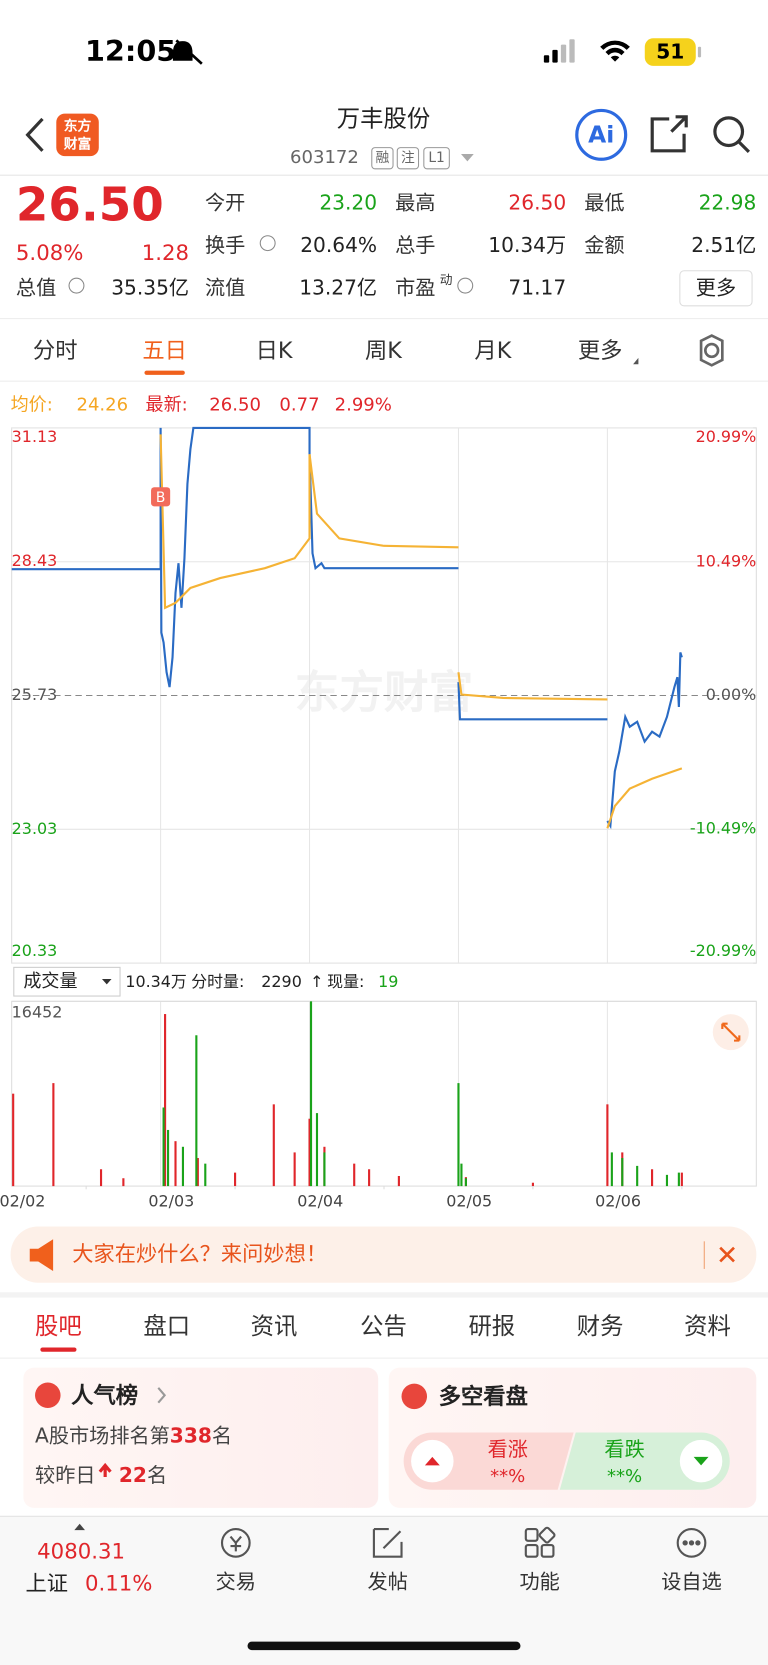  What do you see at coordinates (55, 351) in the screenshot?
I see `tab: 分时` at bounding box center [55, 351].